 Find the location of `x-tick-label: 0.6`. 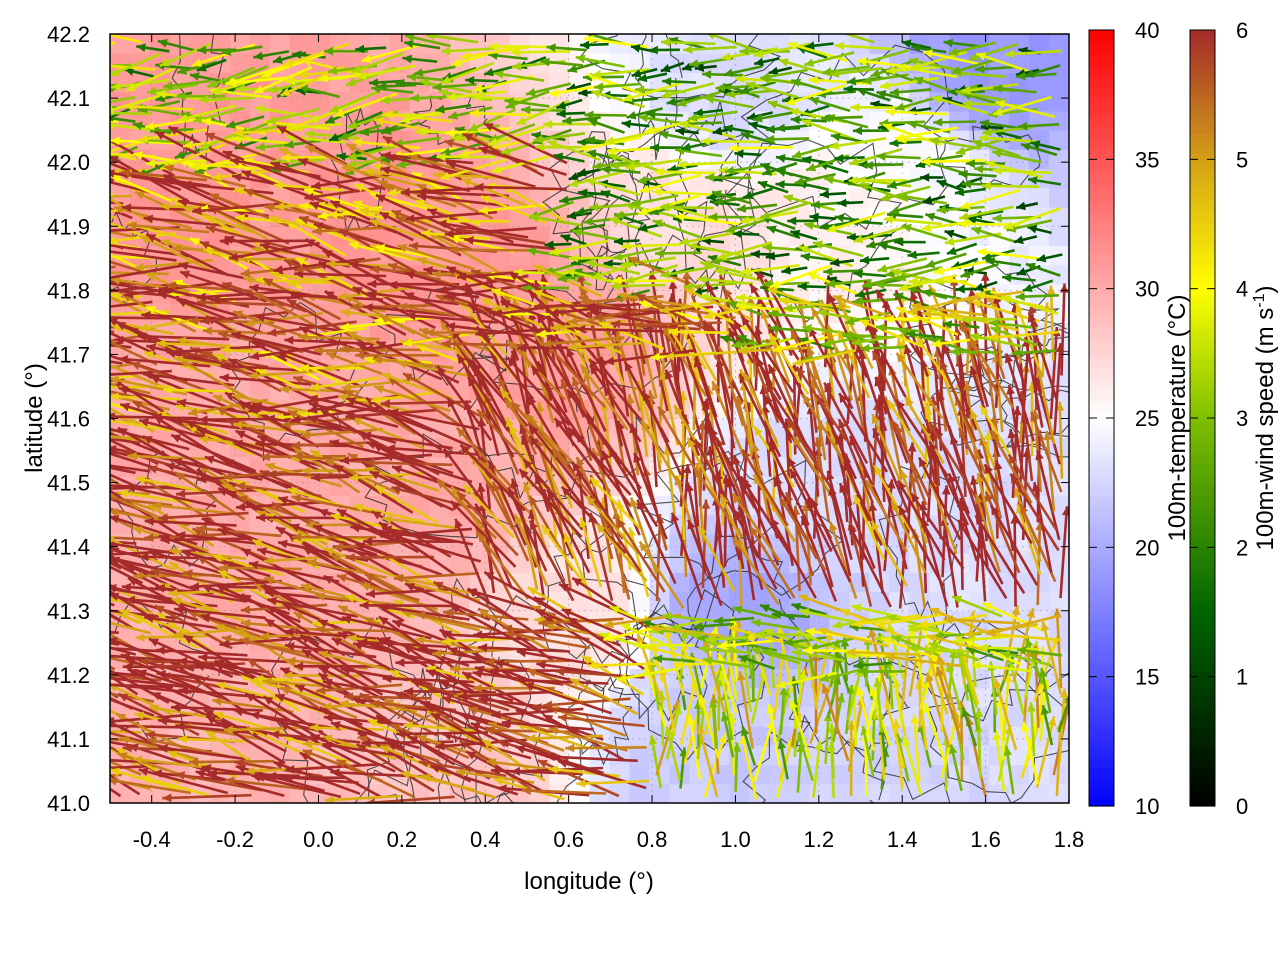

x-tick-label: 0.6 is located at coordinates (568, 839).